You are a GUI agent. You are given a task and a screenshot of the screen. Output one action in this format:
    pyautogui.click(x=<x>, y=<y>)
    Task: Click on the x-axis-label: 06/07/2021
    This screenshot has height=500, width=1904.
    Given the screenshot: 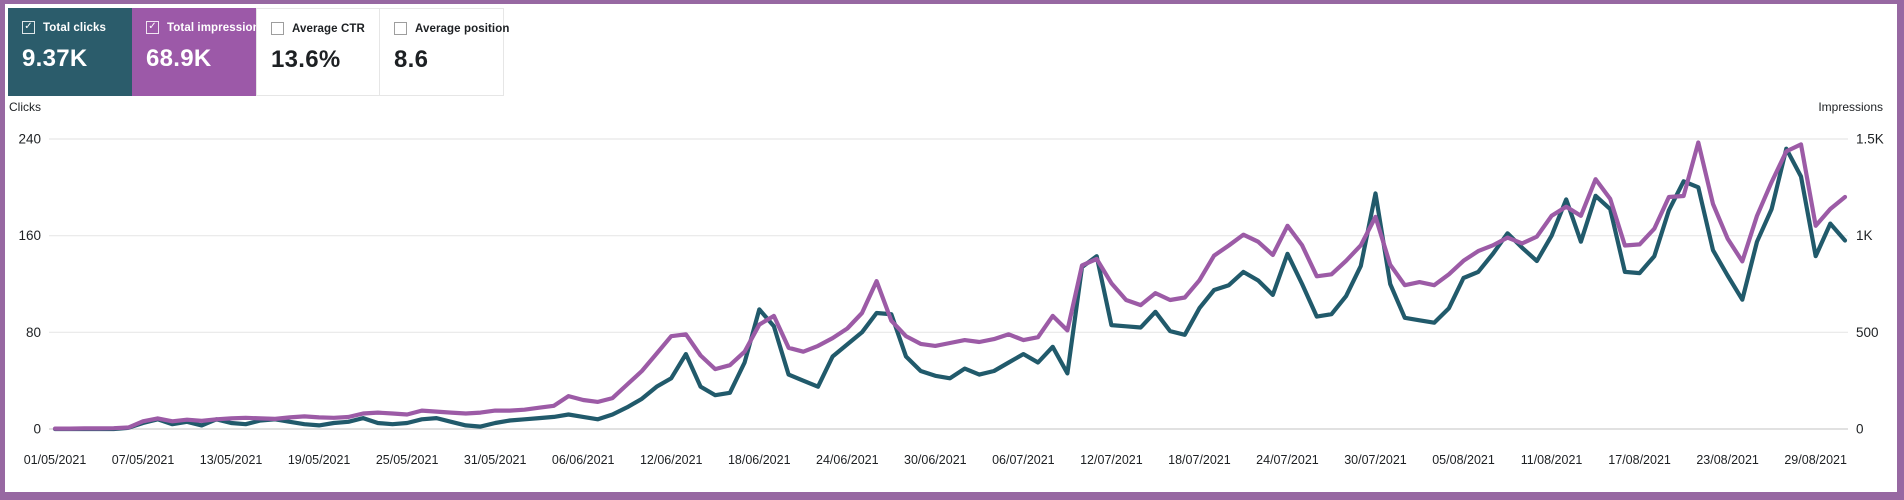 What is the action you would take?
    pyautogui.click(x=1023, y=460)
    